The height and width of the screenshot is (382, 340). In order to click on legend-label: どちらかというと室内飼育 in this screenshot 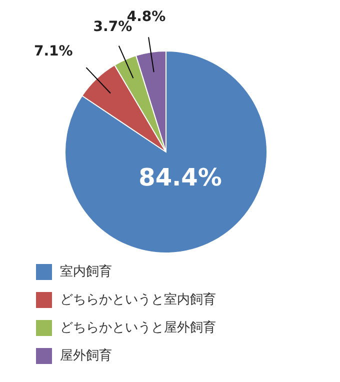, I will do `click(138, 300)`.